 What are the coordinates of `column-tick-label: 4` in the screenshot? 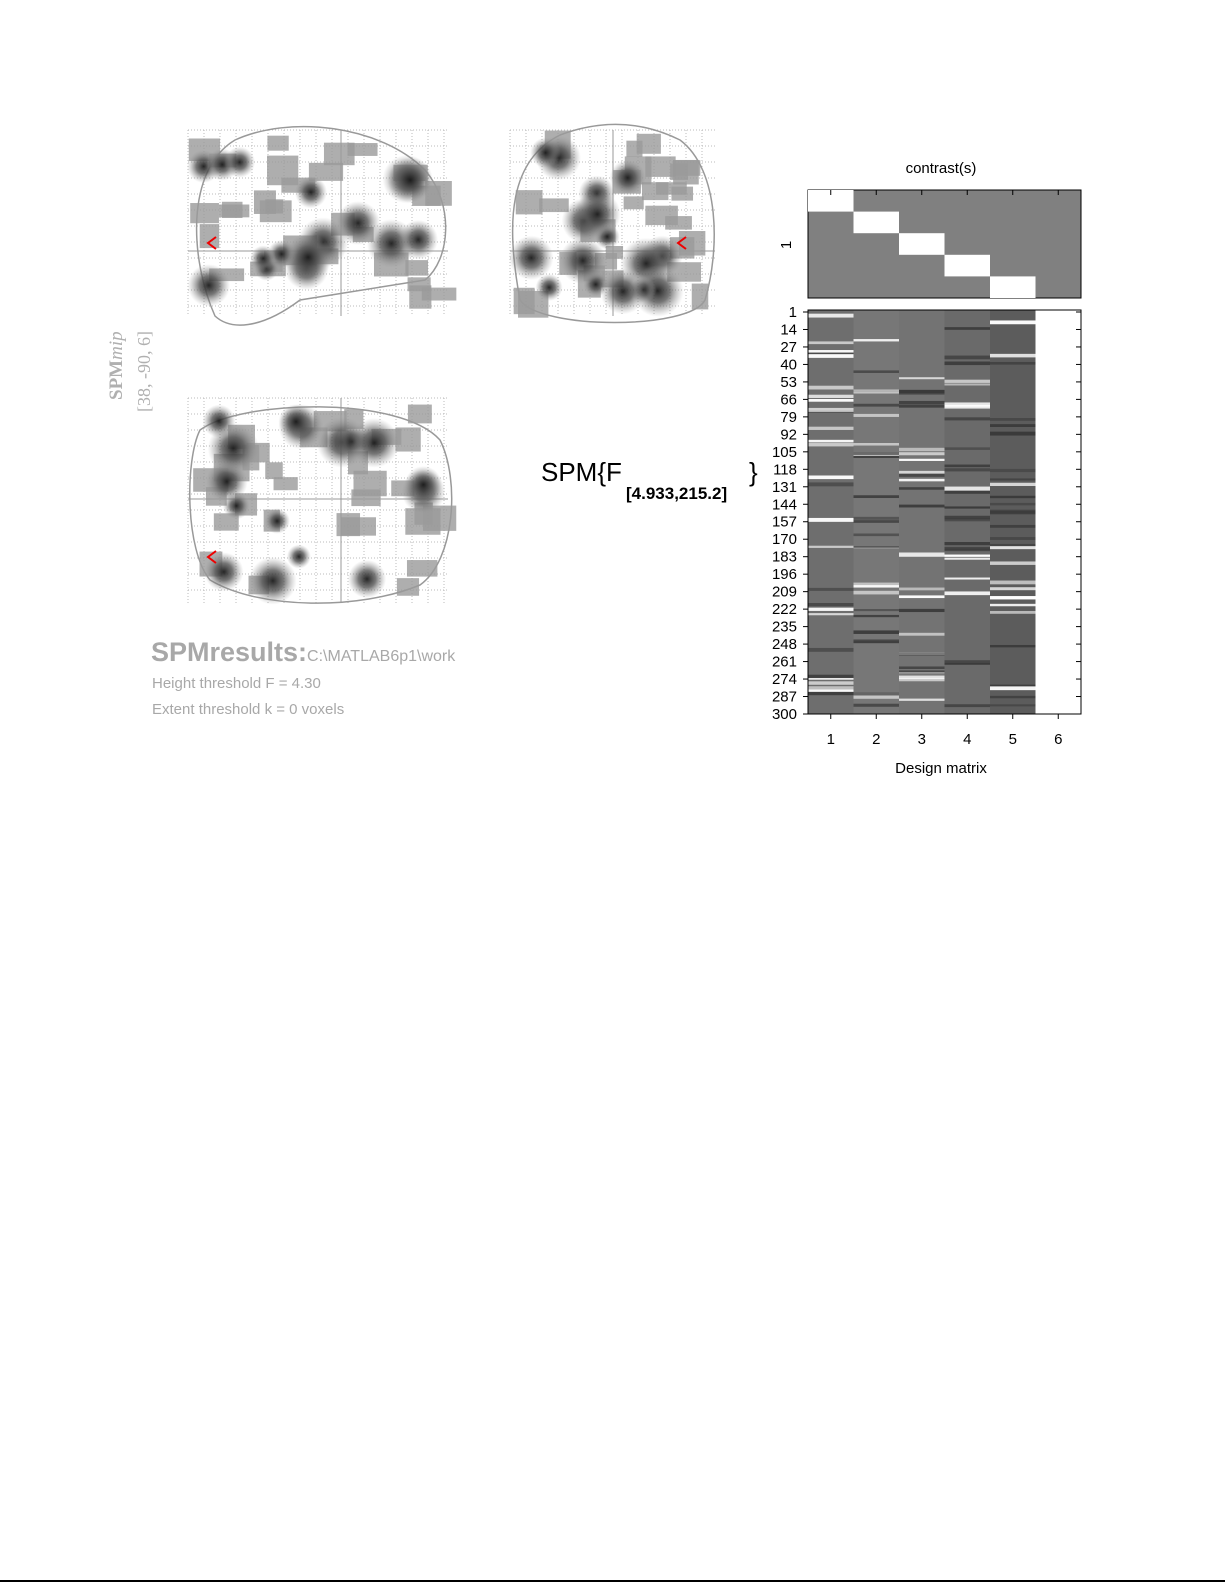 It's located at (967, 739).